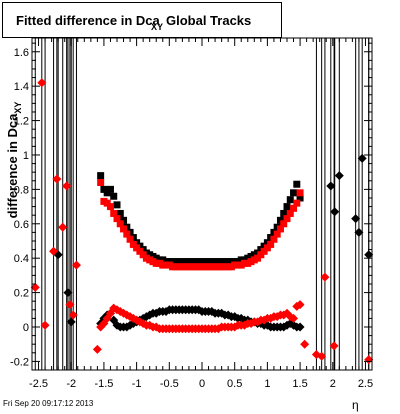  I want to click on y-tick-label: 1.6, so click(21, 53).